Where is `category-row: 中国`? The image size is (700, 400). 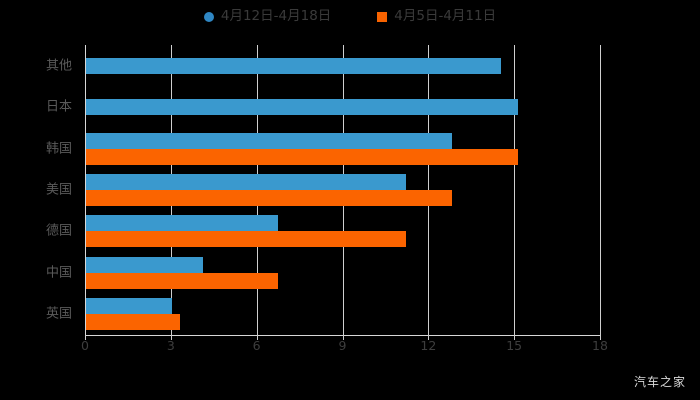
category-row: 中国 is located at coordinates (323, 272).